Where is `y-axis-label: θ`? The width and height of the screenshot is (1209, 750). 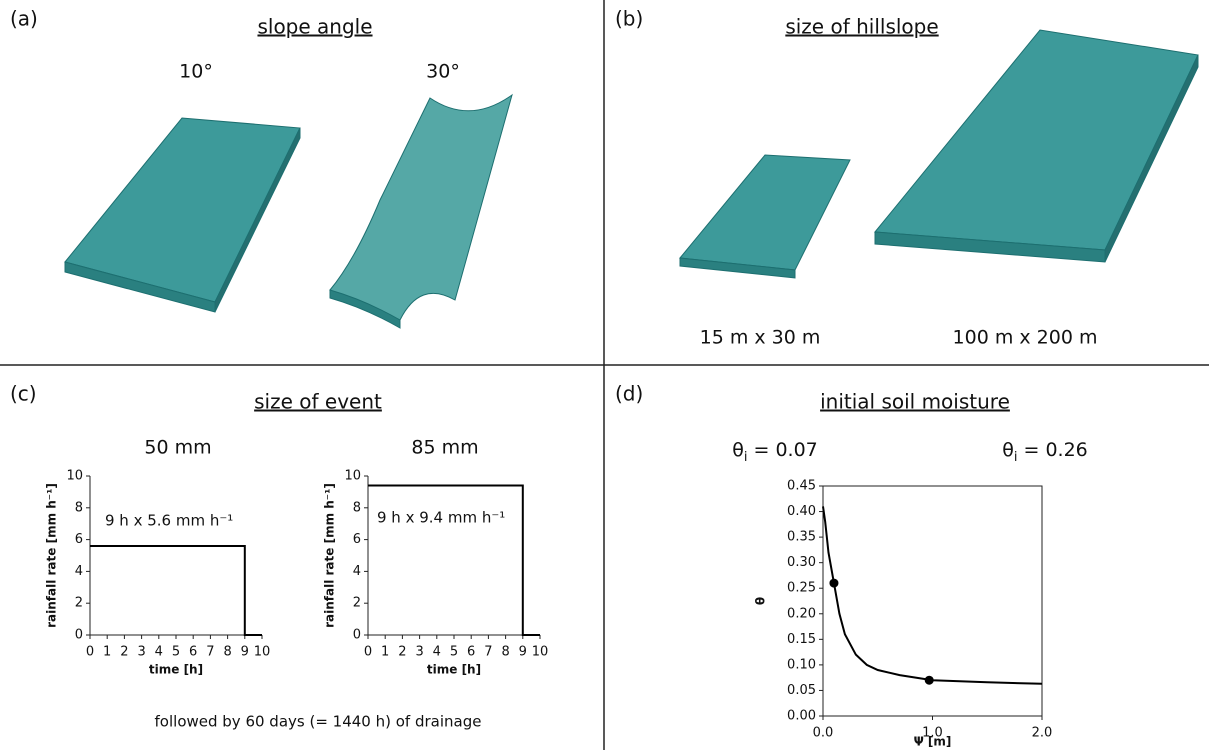 y-axis-label: θ is located at coordinates (761, 601).